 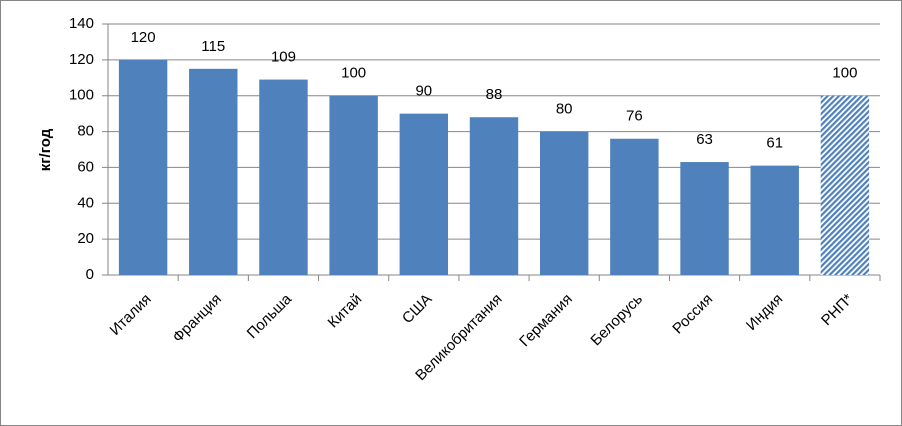 I want to click on value-label: 115, so click(x=213, y=46).